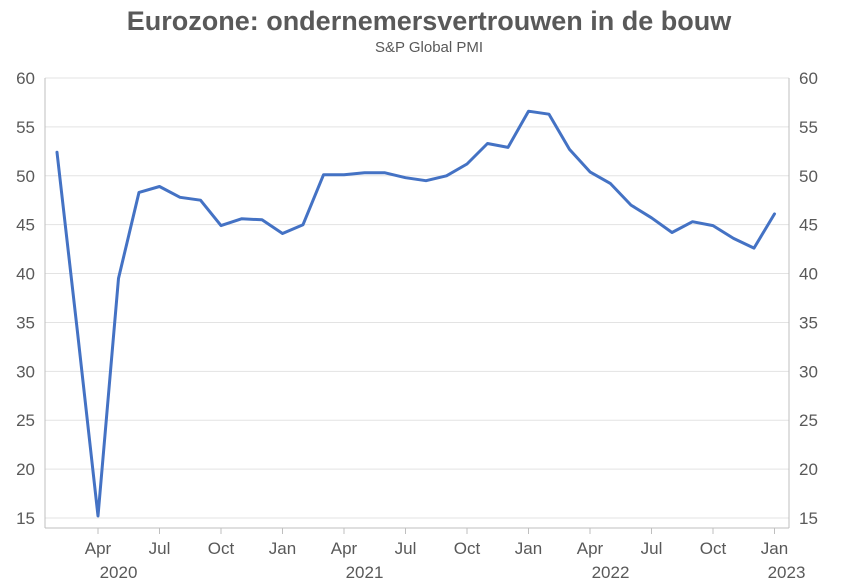 The height and width of the screenshot is (586, 858). I want to click on x-year-label: 2021, so click(365, 572).